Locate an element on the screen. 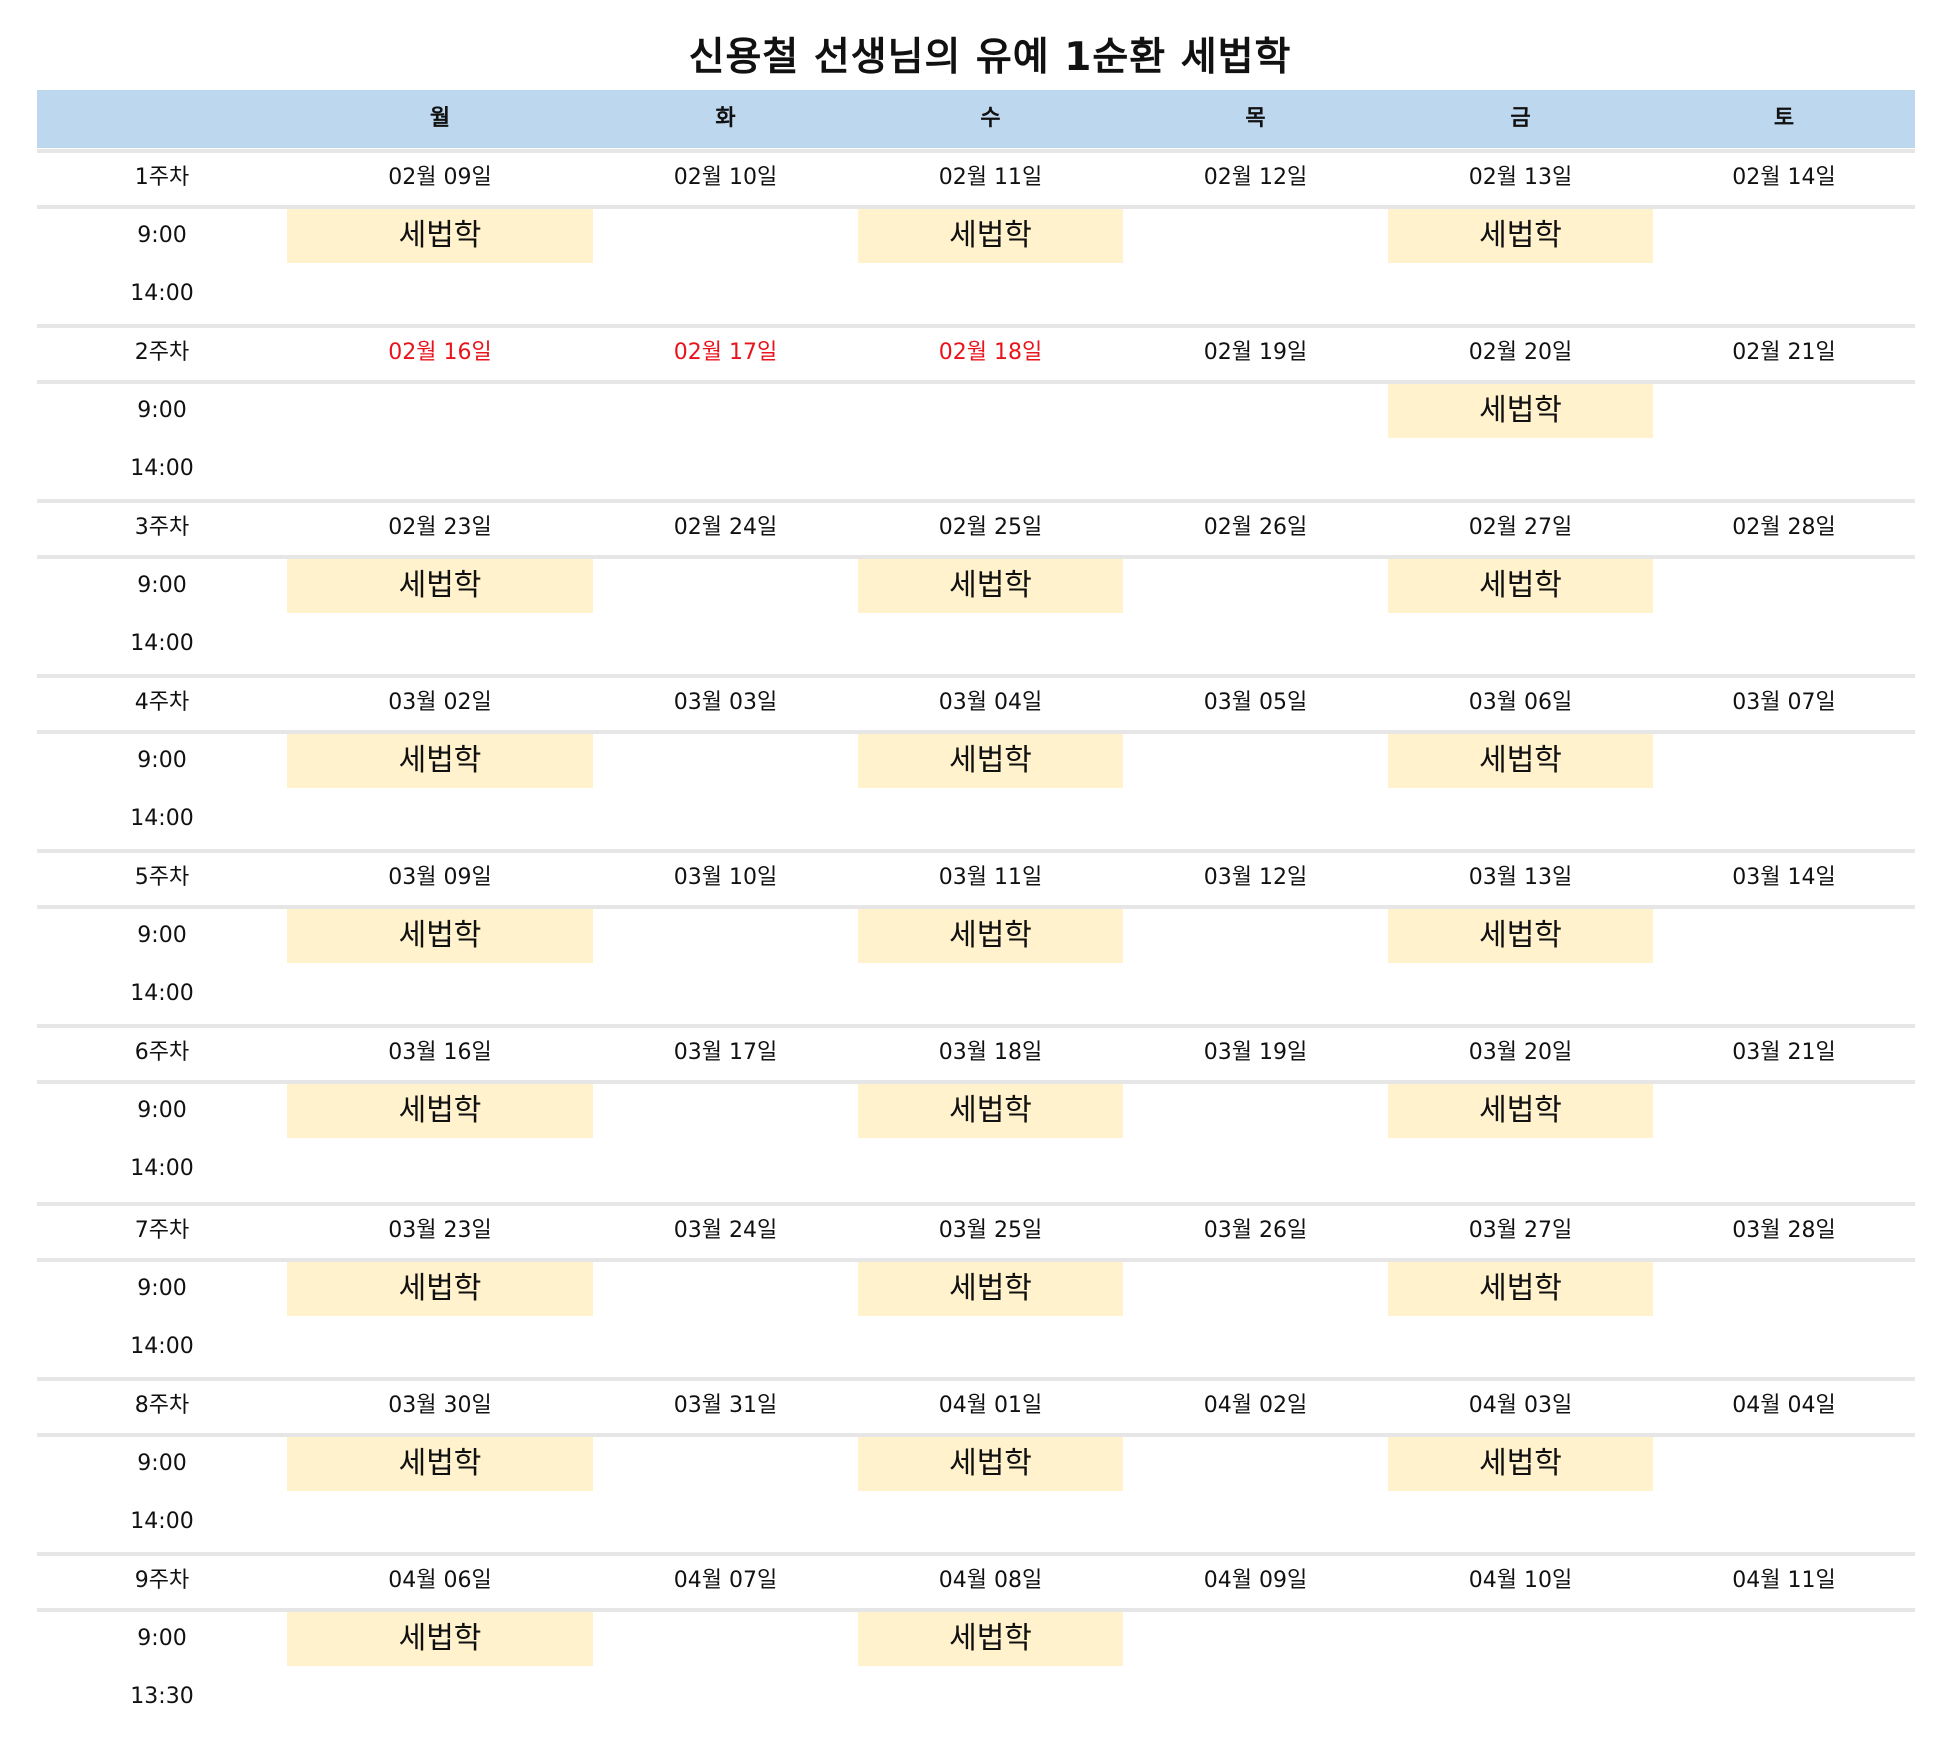  date-cell: 03월 12일 is located at coordinates (1255, 877).